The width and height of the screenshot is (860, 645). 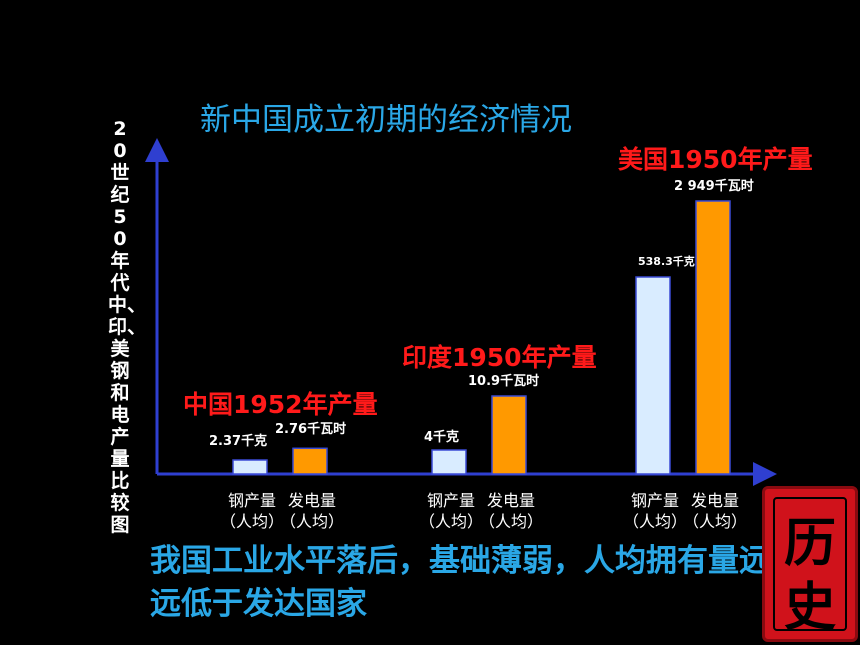 What do you see at coordinates (386, 120) in the screenshot?
I see `chart-title: 新中国成立初期的经济情况` at bounding box center [386, 120].